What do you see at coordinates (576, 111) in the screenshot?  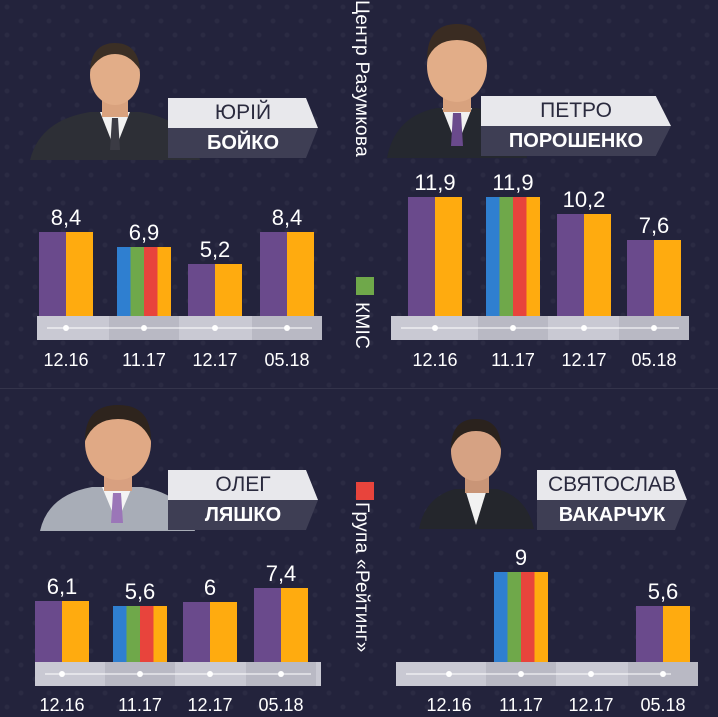 I see `first-name: ПЕТРО` at bounding box center [576, 111].